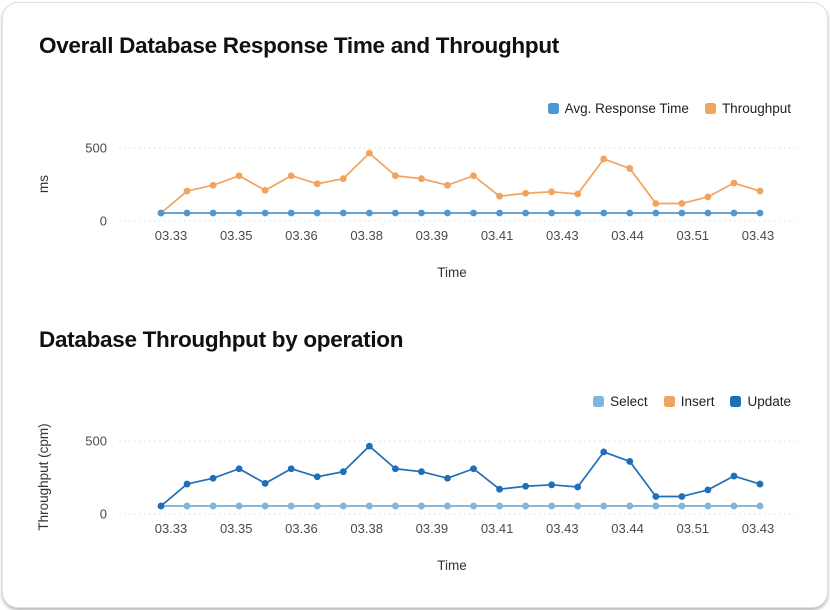  What do you see at coordinates (618, 108) in the screenshot?
I see `legend-item-avg-response-time: Avg. Response Time` at bounding box center [618, 108].